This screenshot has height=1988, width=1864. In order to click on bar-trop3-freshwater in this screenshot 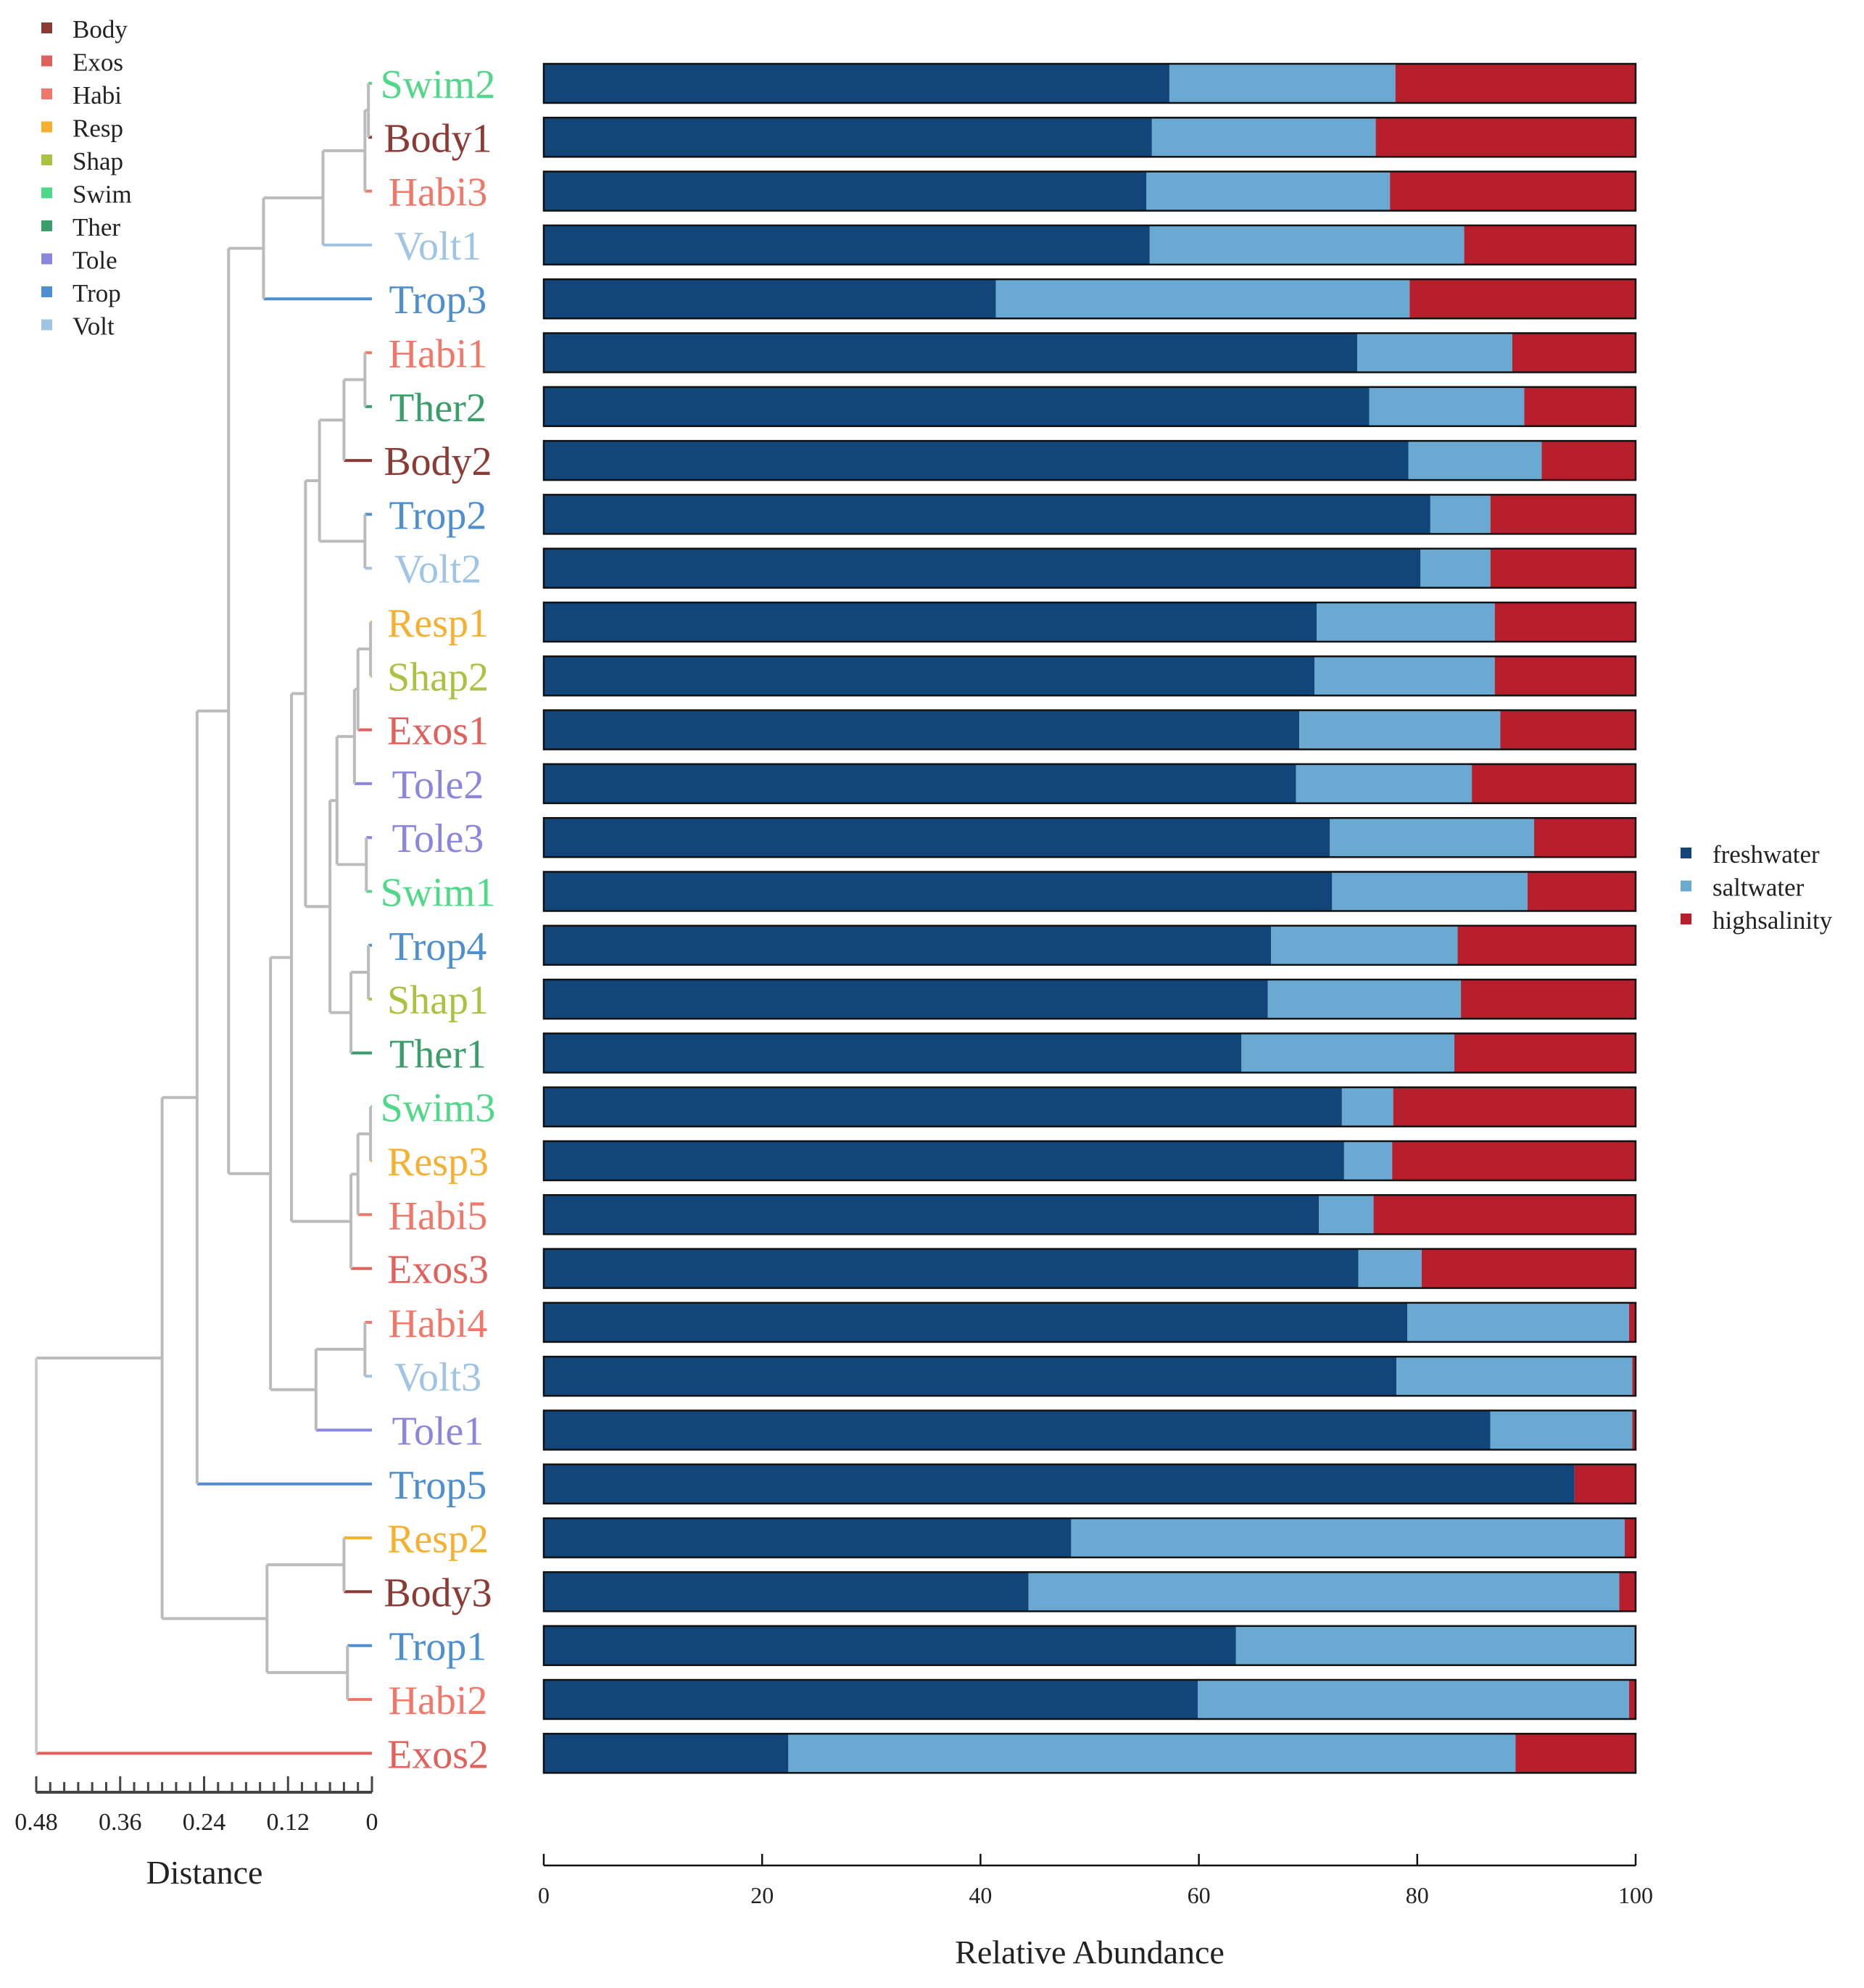, I will do `click(770, 299)`.